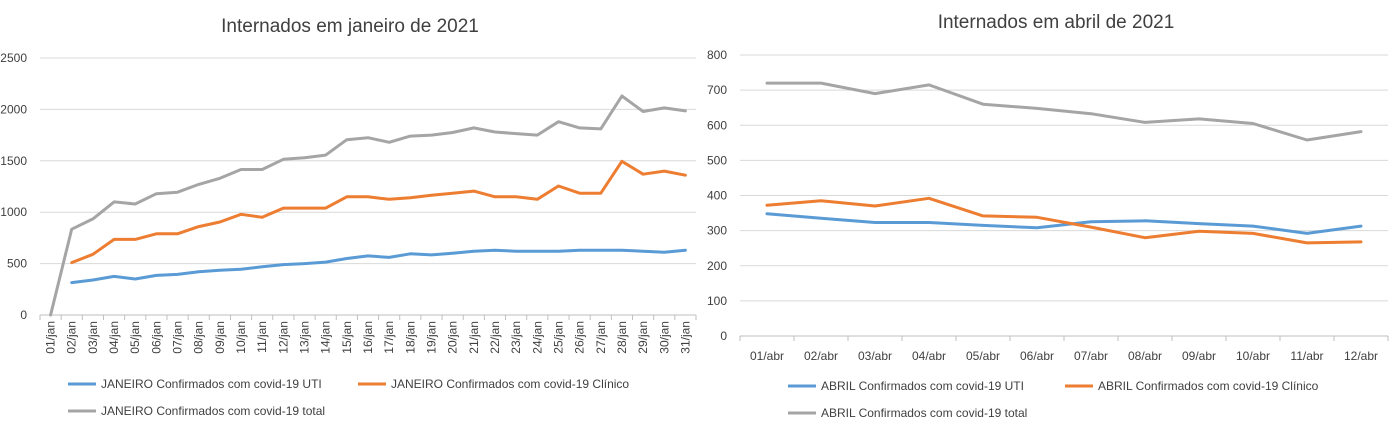 The image size is (1400, 430). I want to click on x-tick-label: 14/jan, so click(326, 337).